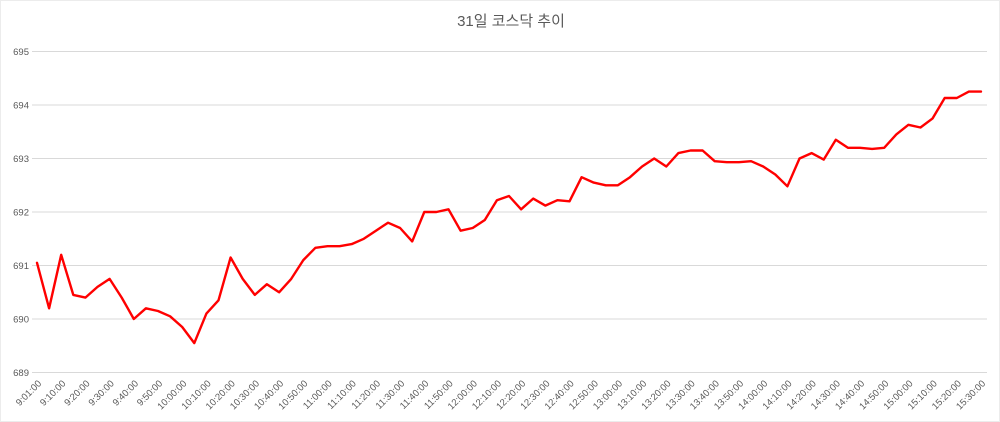 This screenshot has width=1000, height=422. I want to click on x-axis-tick-label: 9:40:00, so click(126, 393).